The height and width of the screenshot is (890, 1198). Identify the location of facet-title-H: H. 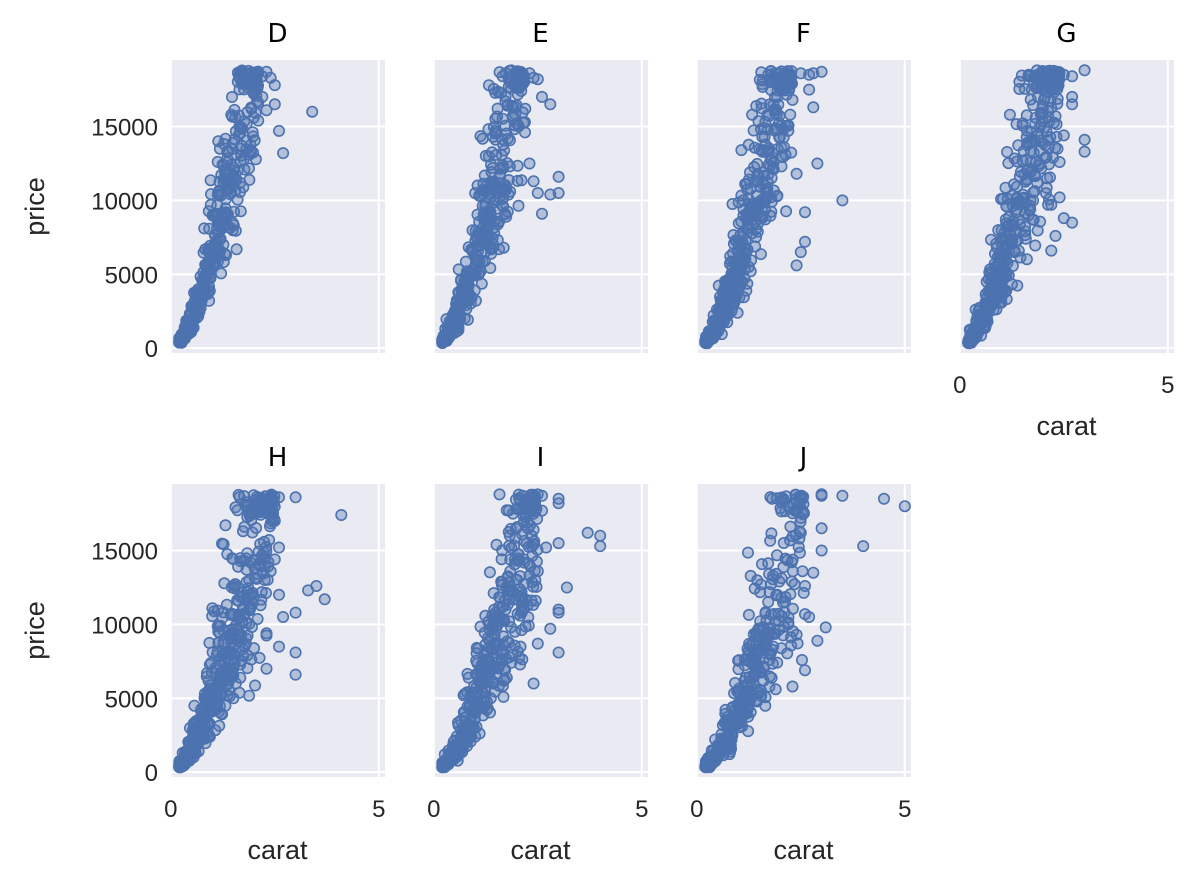
(278, 458).